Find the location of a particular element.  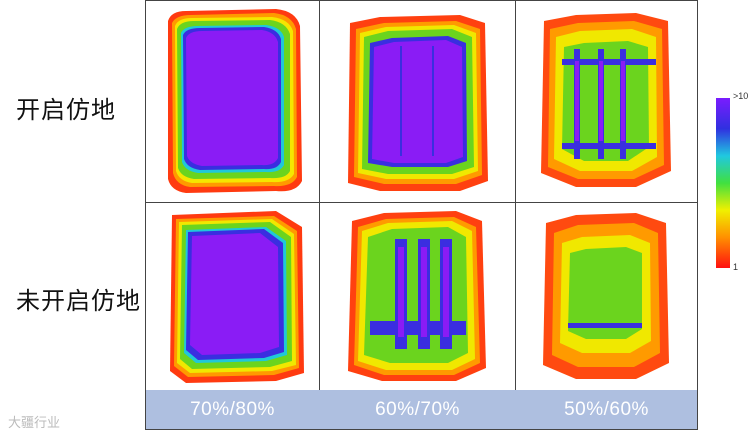

watermark-logo: 大疆行业 is located at coordinates (34, 423).